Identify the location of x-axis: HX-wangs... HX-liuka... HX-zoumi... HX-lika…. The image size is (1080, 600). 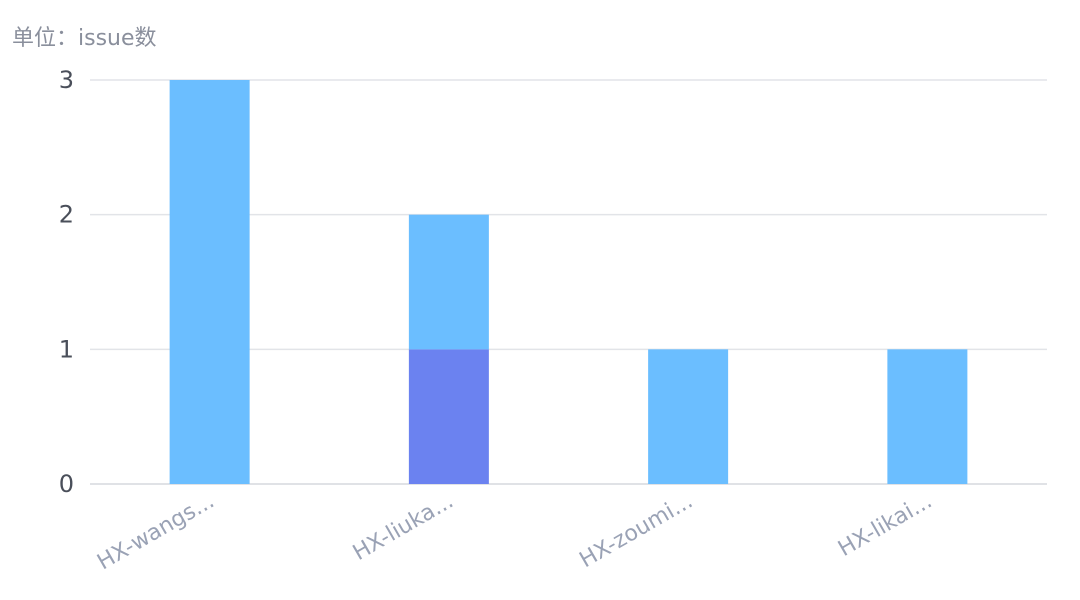
(514, 532).